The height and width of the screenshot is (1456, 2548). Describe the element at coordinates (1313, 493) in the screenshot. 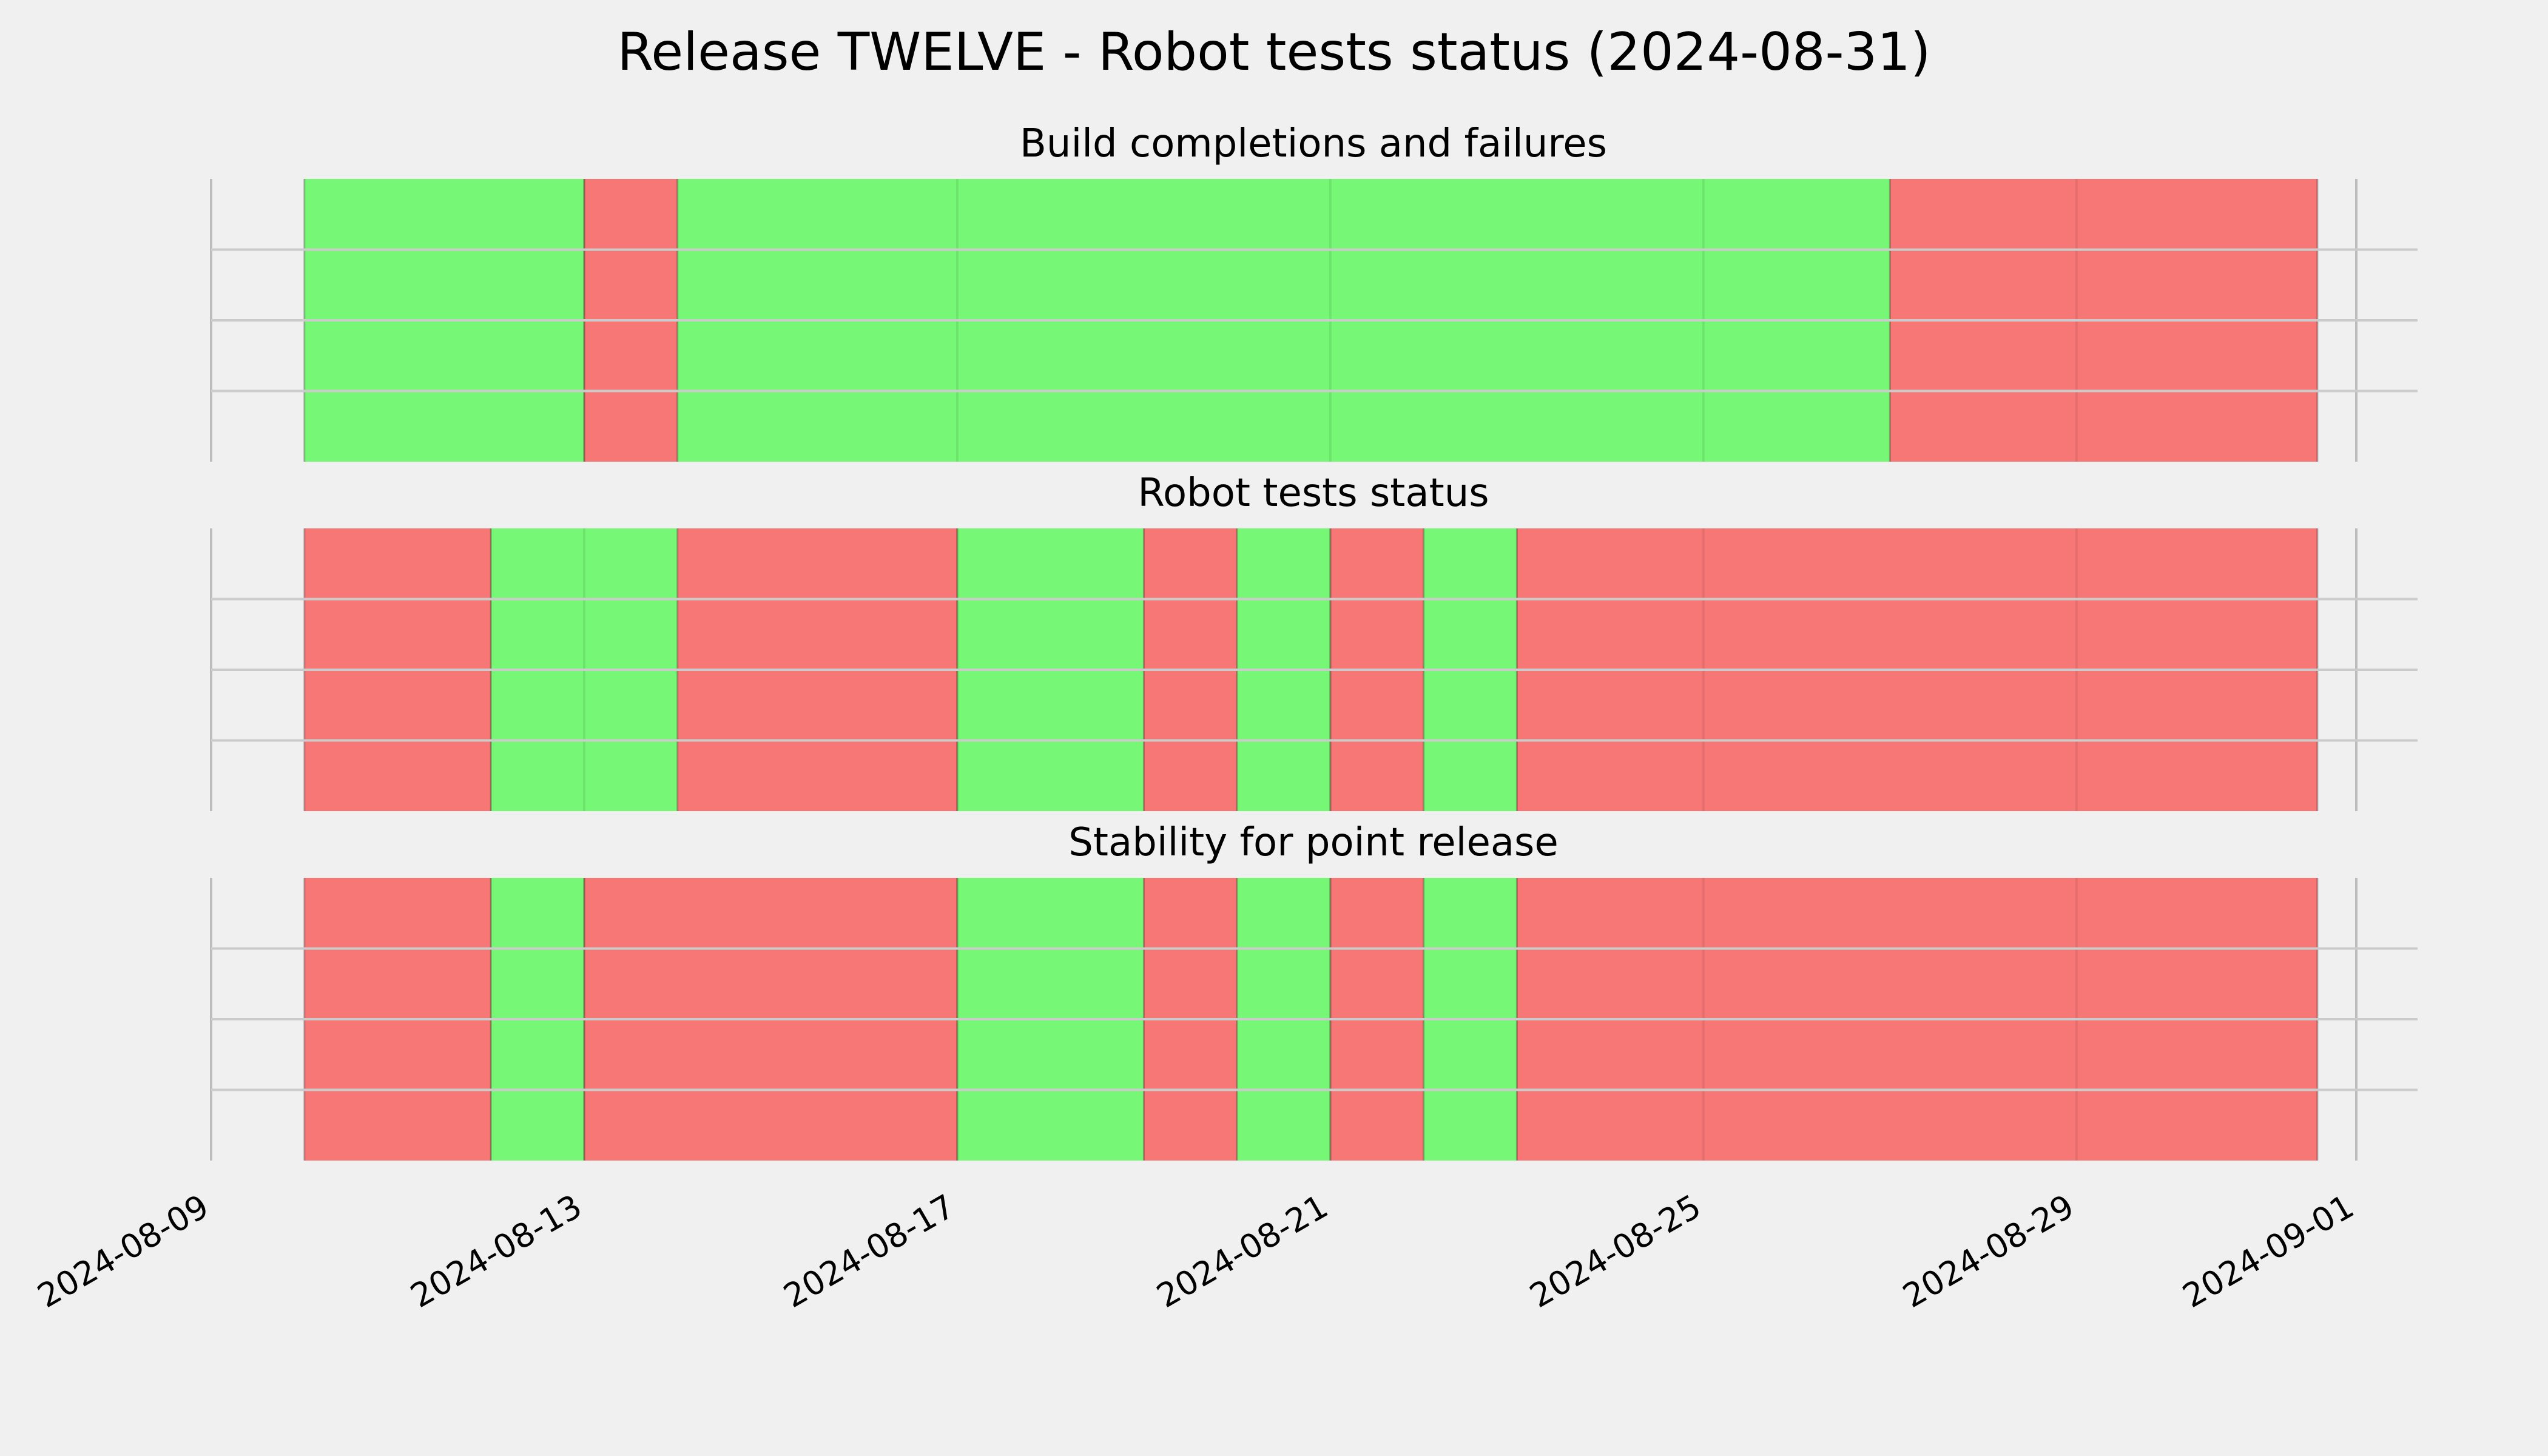

I see `panel-title: Robot tests status` at that location.